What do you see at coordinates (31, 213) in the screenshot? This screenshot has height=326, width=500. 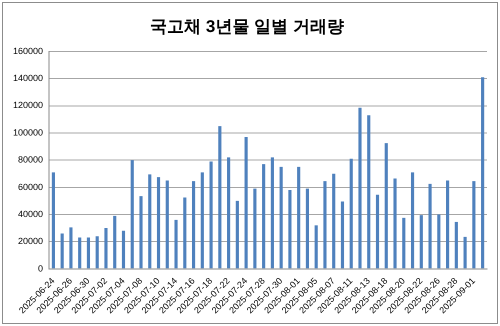 I see `y-tick-label: 40000` at bounding box center [31, 213].